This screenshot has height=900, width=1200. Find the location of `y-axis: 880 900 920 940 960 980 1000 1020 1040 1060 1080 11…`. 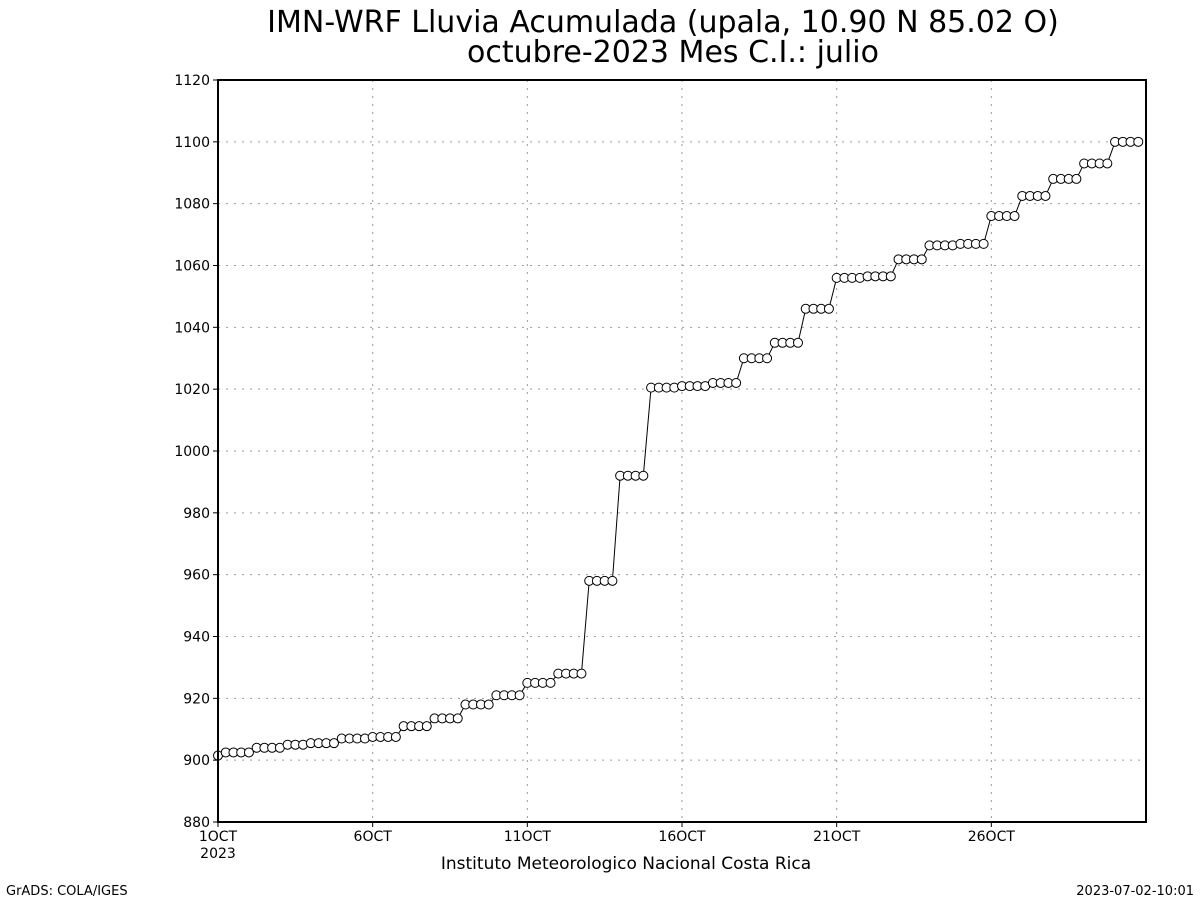

y-axis: 880 900 920 940 960 980 1000 1020 1040 1060 1080 11… is located at coordinates (196, 452).